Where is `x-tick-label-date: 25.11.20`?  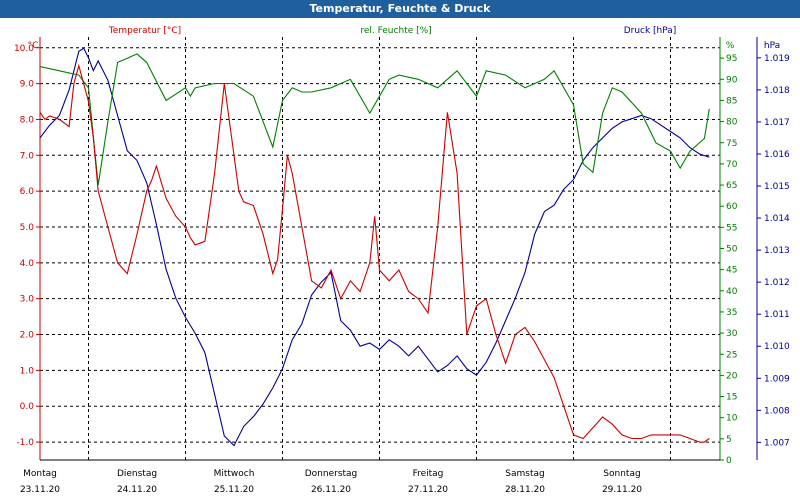
x-tick-label-date: 25.11.20 is located at coordinates (234, 490).